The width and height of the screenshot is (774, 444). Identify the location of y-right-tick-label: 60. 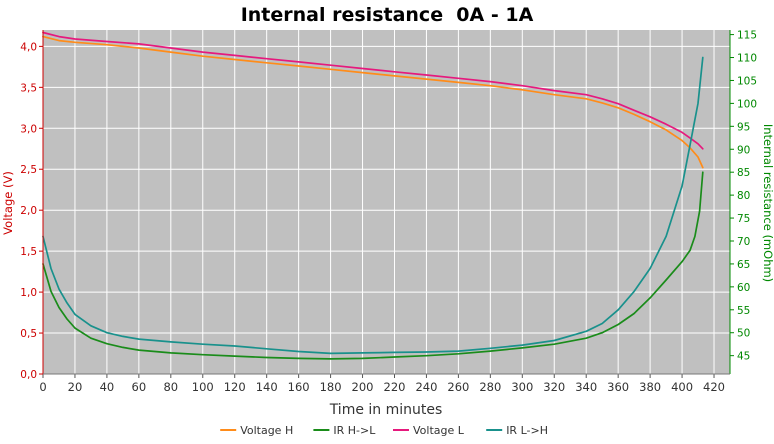
(743, 288).